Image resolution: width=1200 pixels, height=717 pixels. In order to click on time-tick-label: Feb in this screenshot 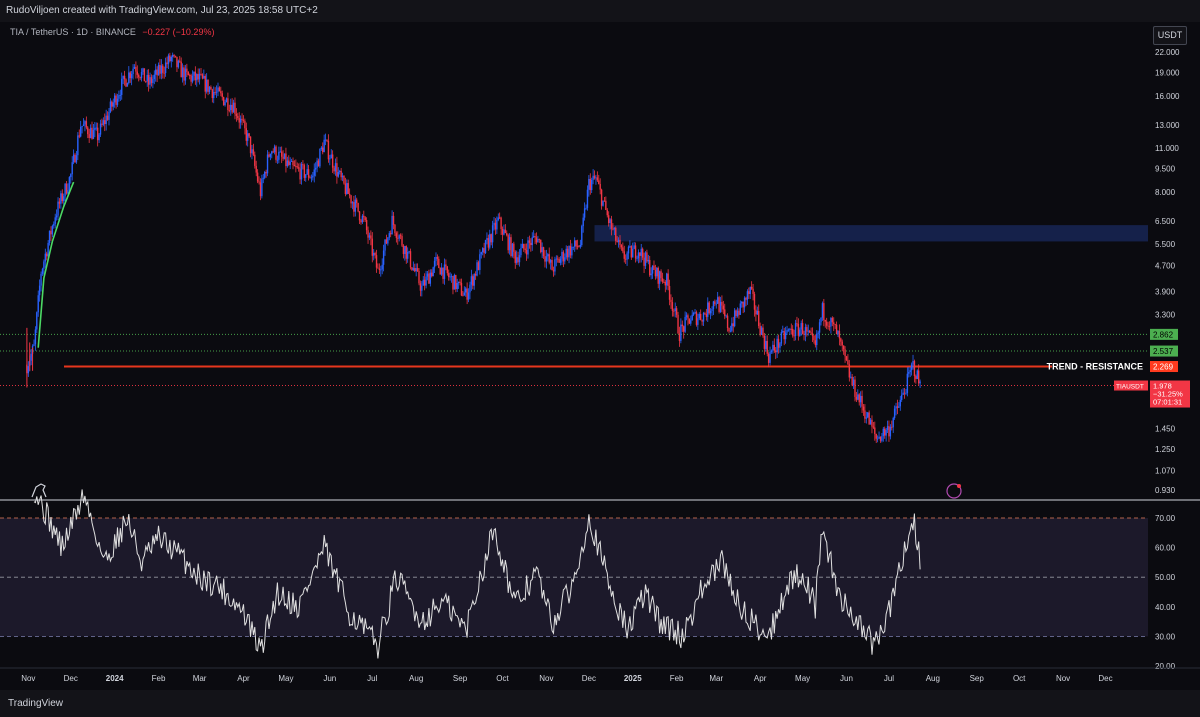, I will do `click(677, 678)`.